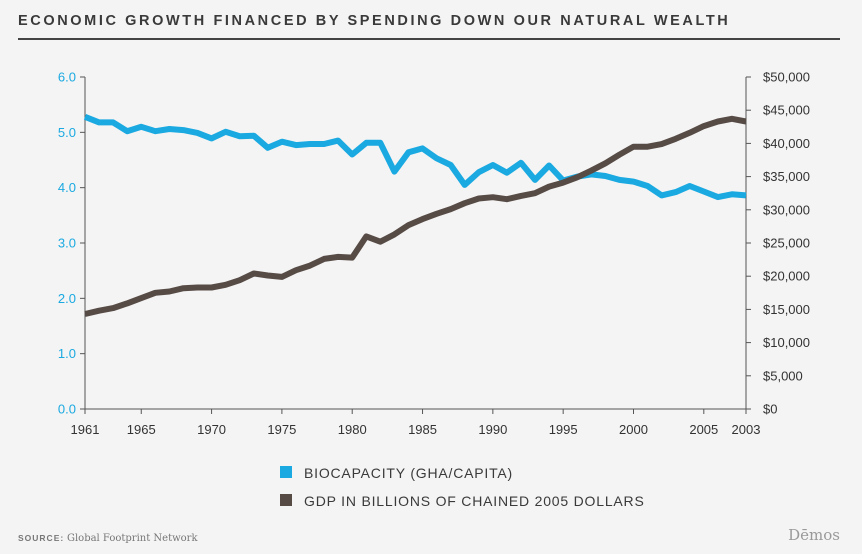 This screenshot has height=554, width=862. What do you see at coordinates (786, 143) in the screenshot?
I see `y-right-tick-label: $40,000` at bounding box center [786, 143].